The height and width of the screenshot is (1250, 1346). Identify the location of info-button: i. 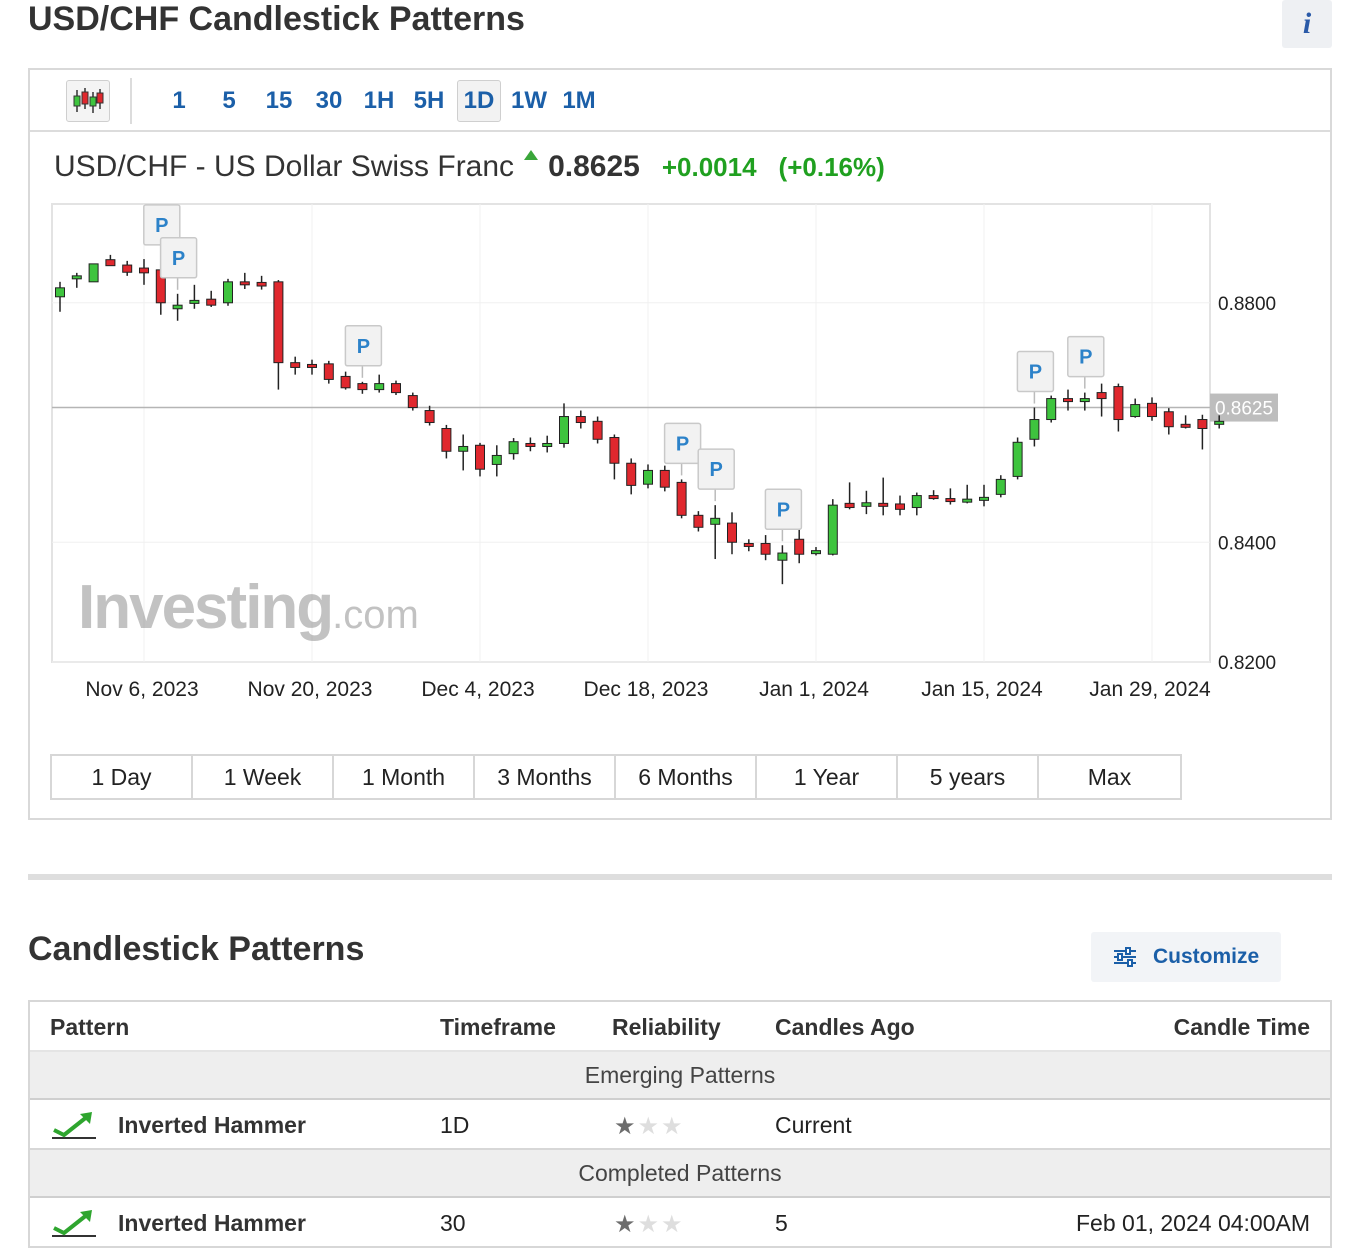
(1307, 24).